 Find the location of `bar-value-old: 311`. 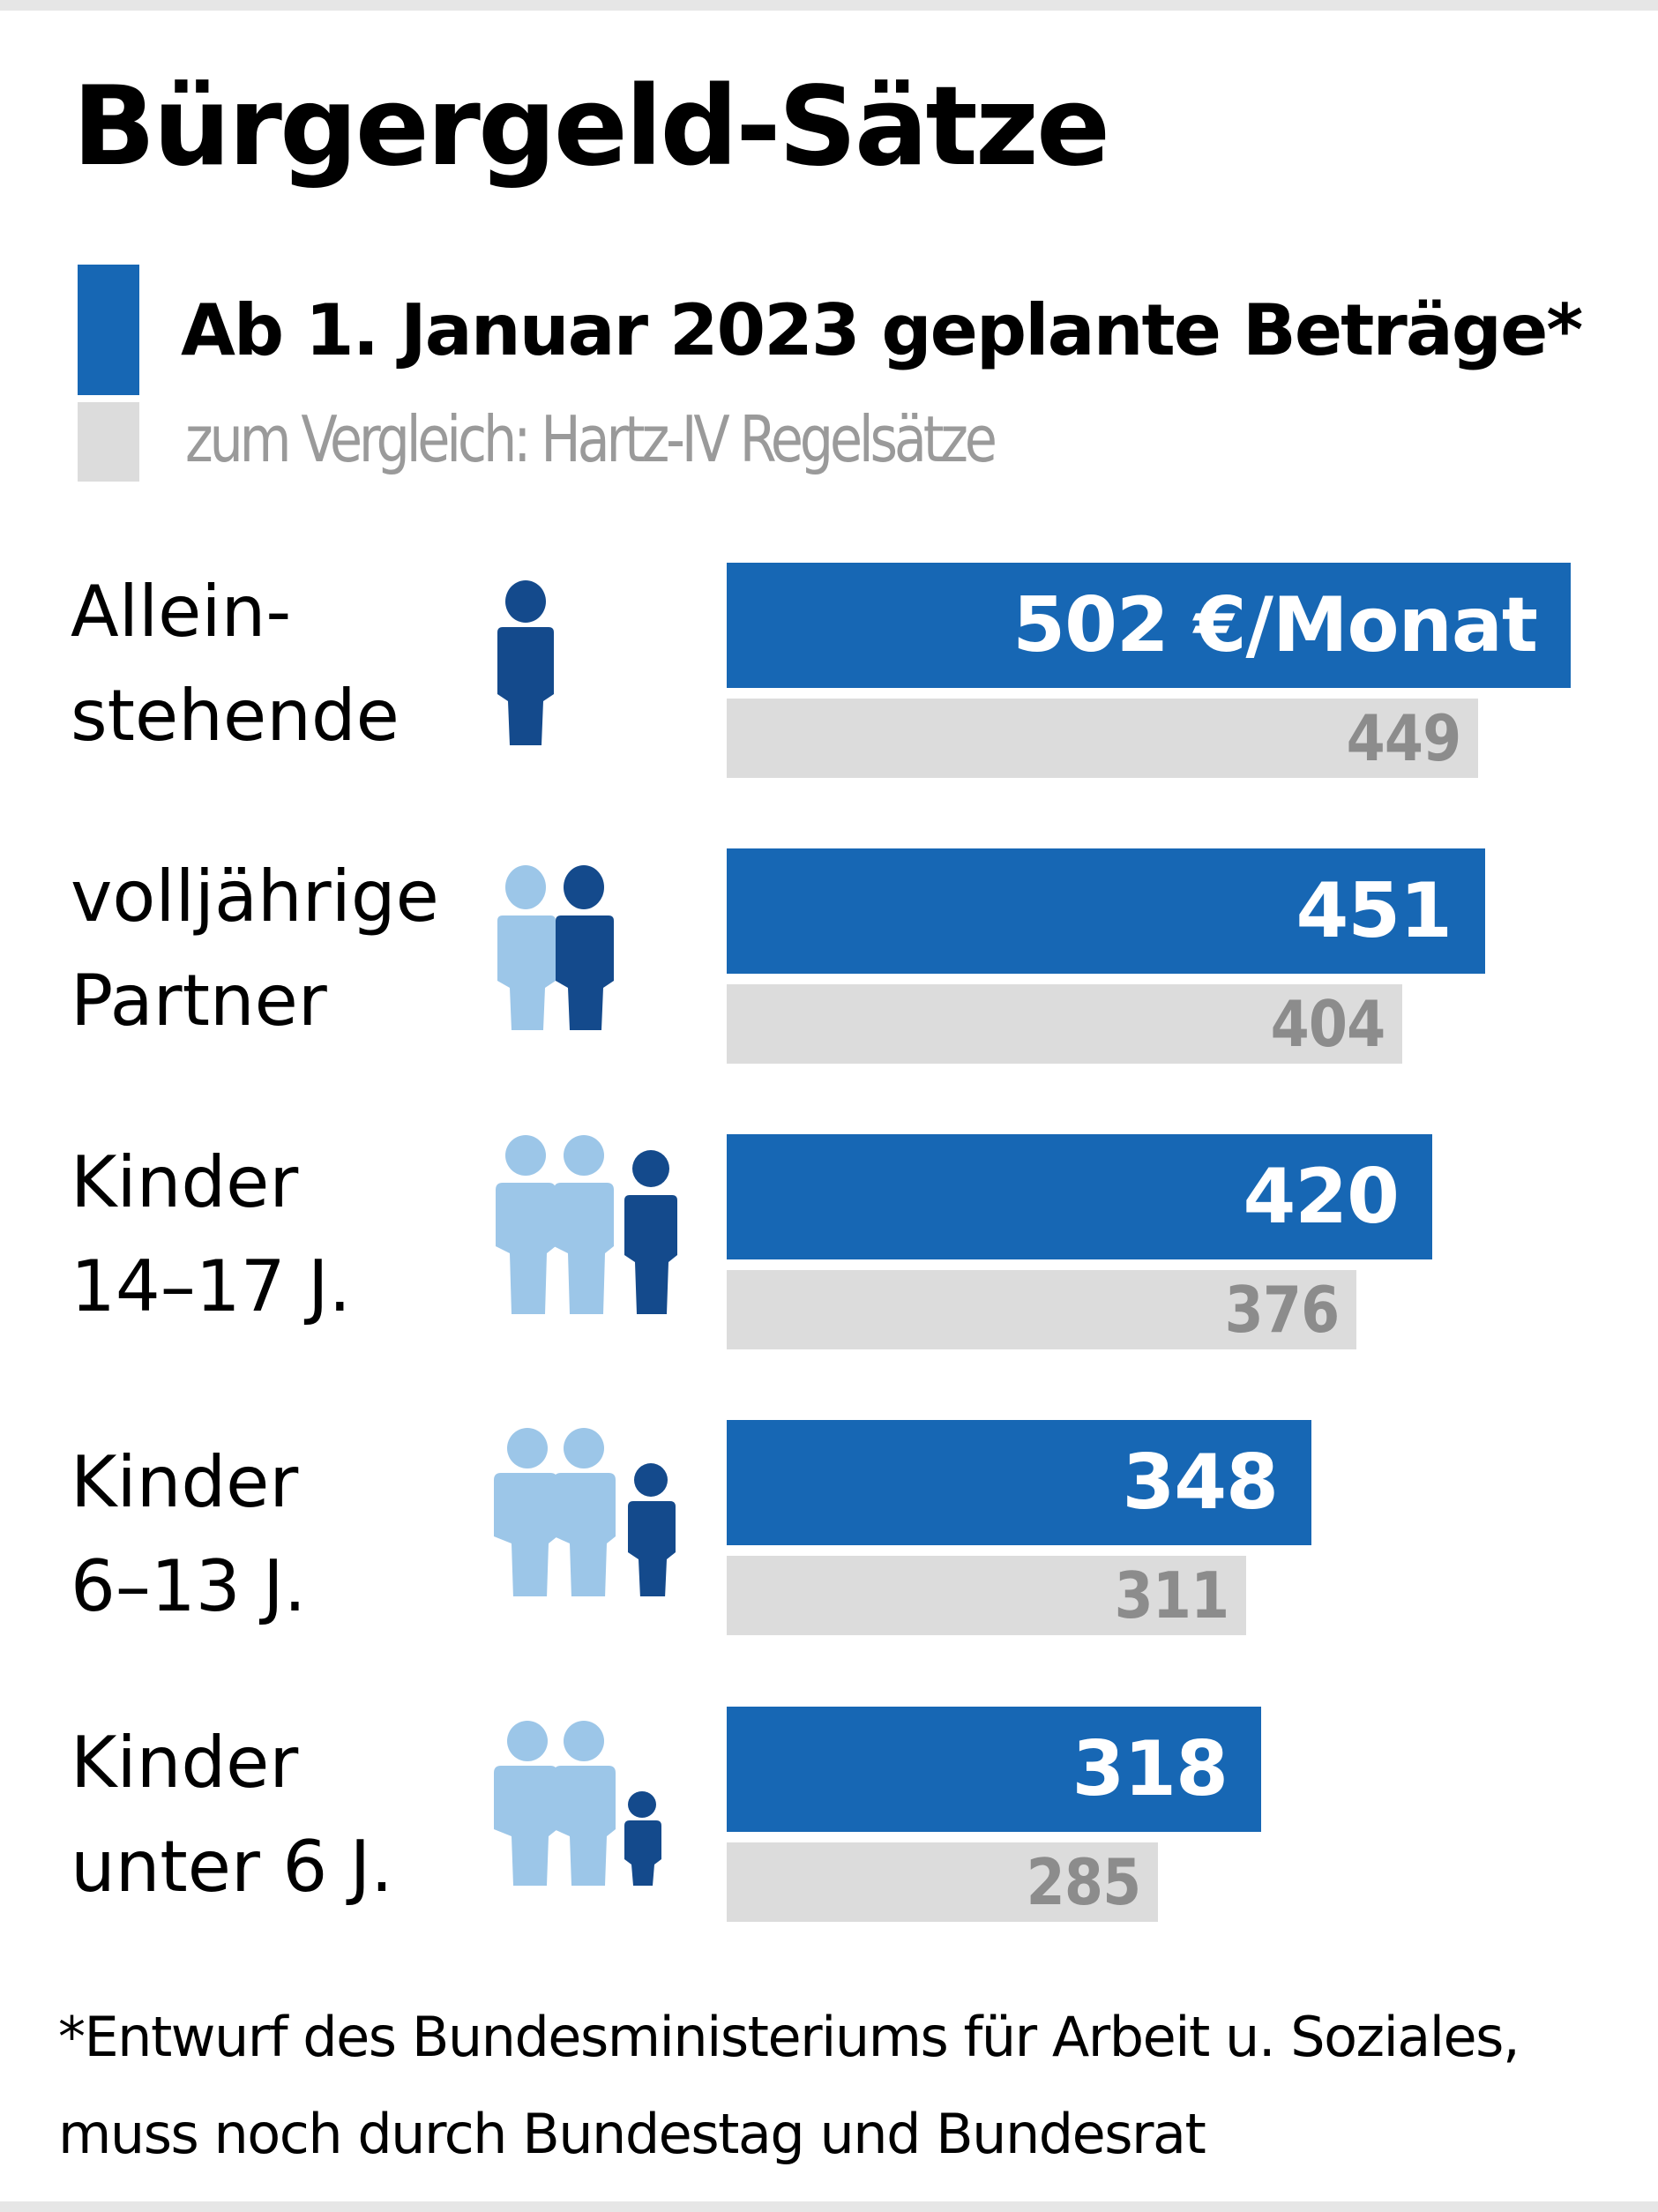

bar-value-old: 311 is located at coordinates (1171, 1595).